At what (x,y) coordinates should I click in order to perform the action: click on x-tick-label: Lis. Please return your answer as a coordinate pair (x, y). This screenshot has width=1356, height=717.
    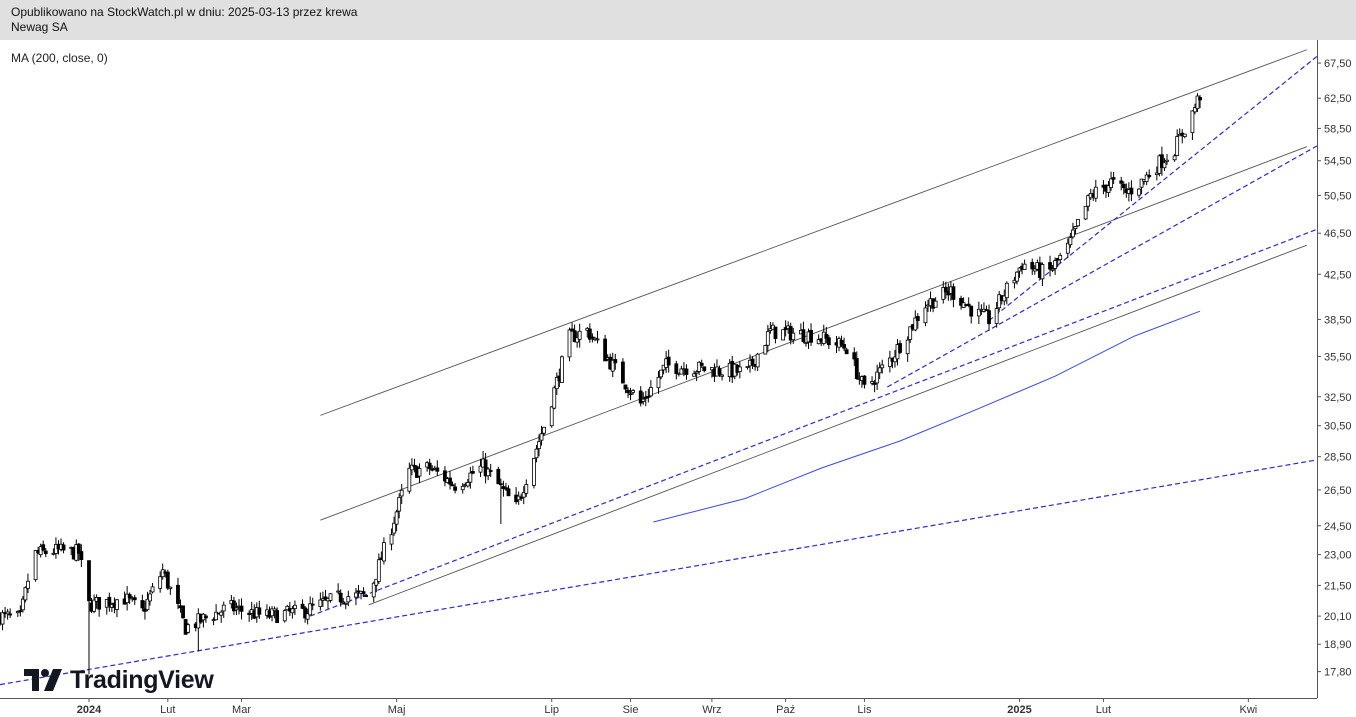
    Looking at the image, I should click on (864, 710).